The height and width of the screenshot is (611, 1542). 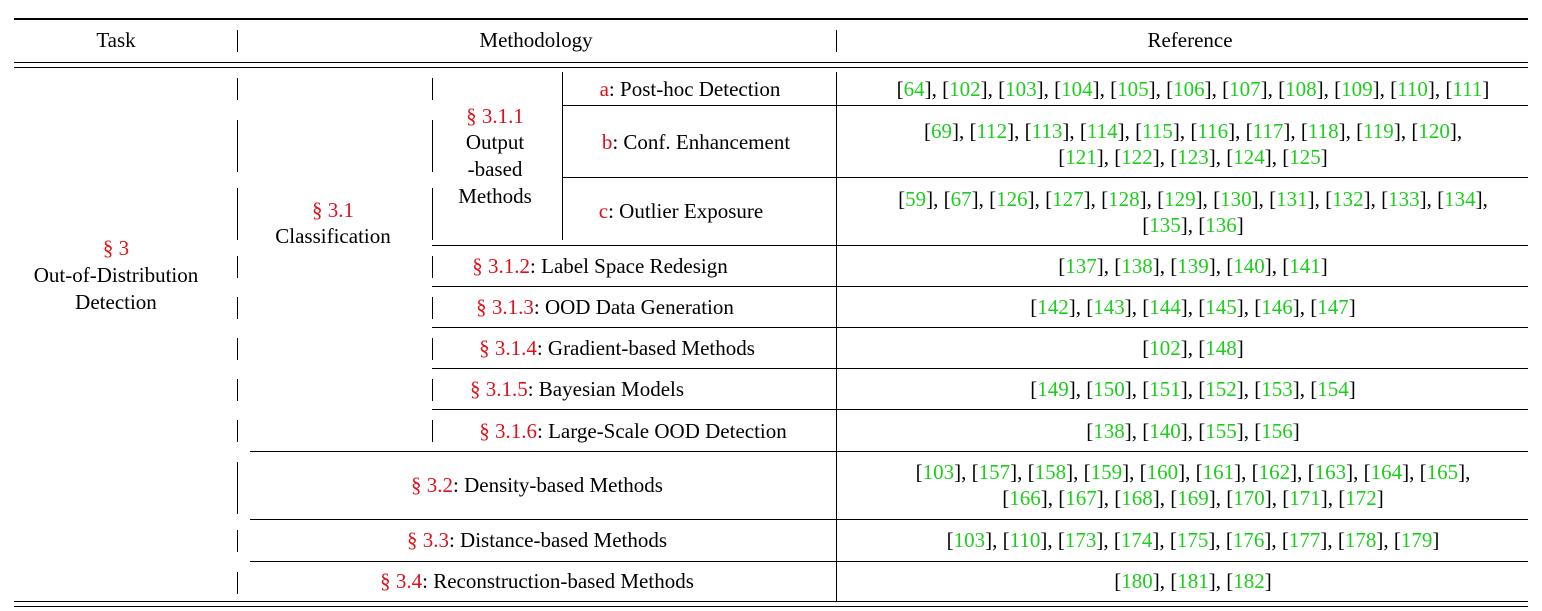 I want to click on reference-link: 123, so click(x=1193, y=157).